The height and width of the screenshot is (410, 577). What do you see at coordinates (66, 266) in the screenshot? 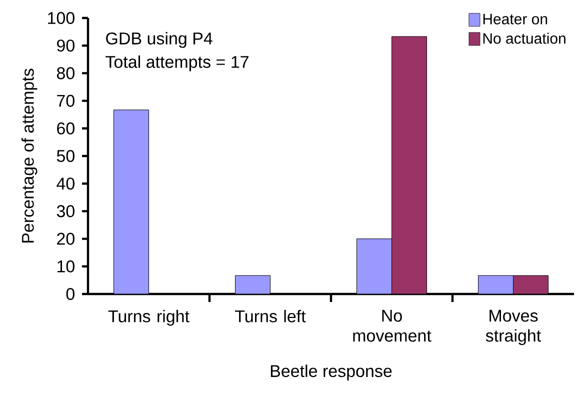
I see `y-tick-label: 10` at bounding box center [66, 266].